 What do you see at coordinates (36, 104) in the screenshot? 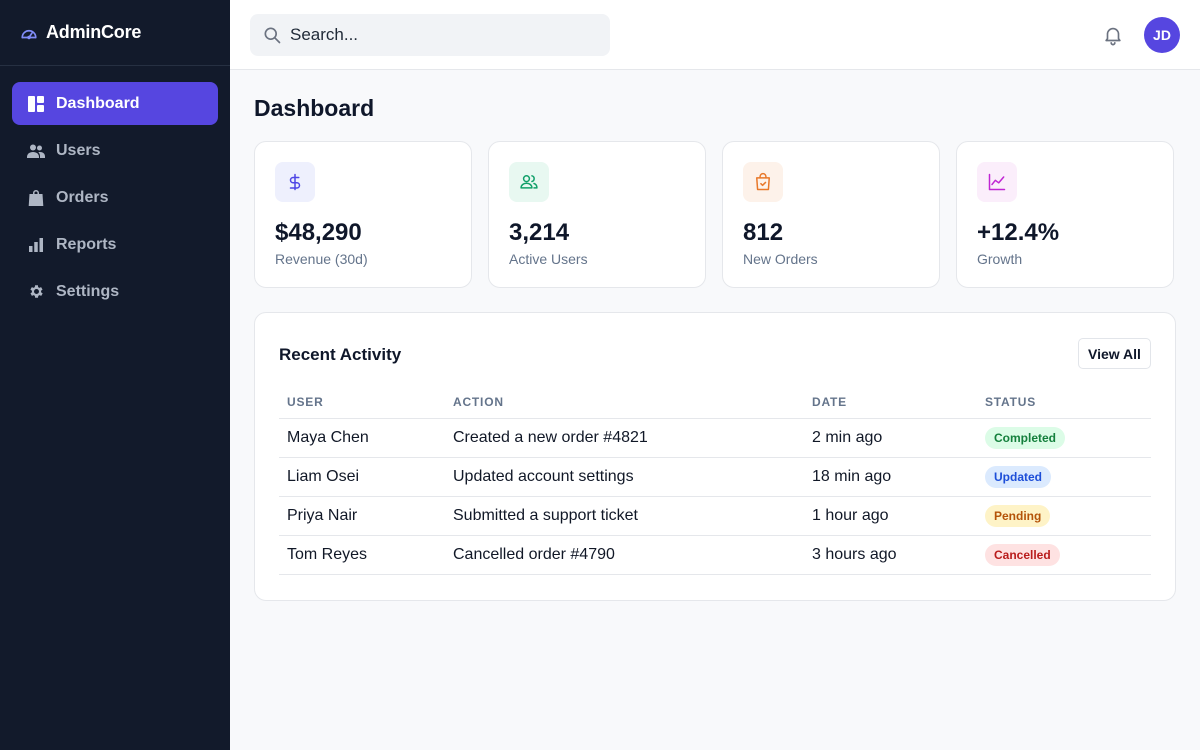
I see `dashboard-icon` at bounding box center [36, 104].